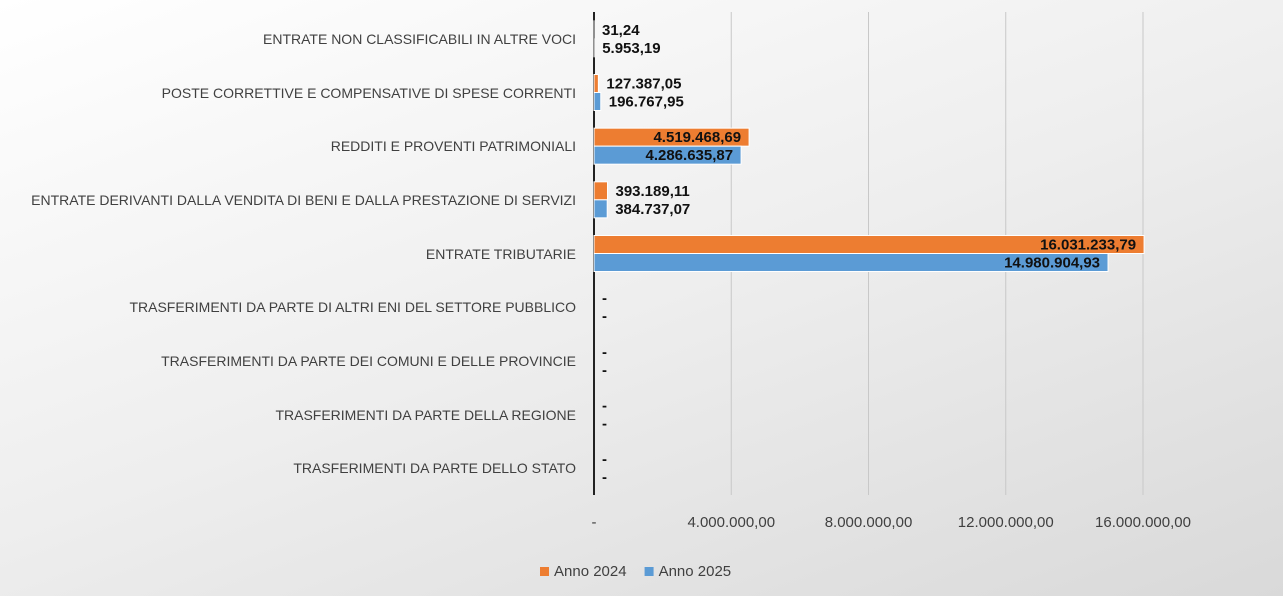 This screenshot has height=596, width=1283. I want to click on data-label: 127.387,05, so click(643, 83).